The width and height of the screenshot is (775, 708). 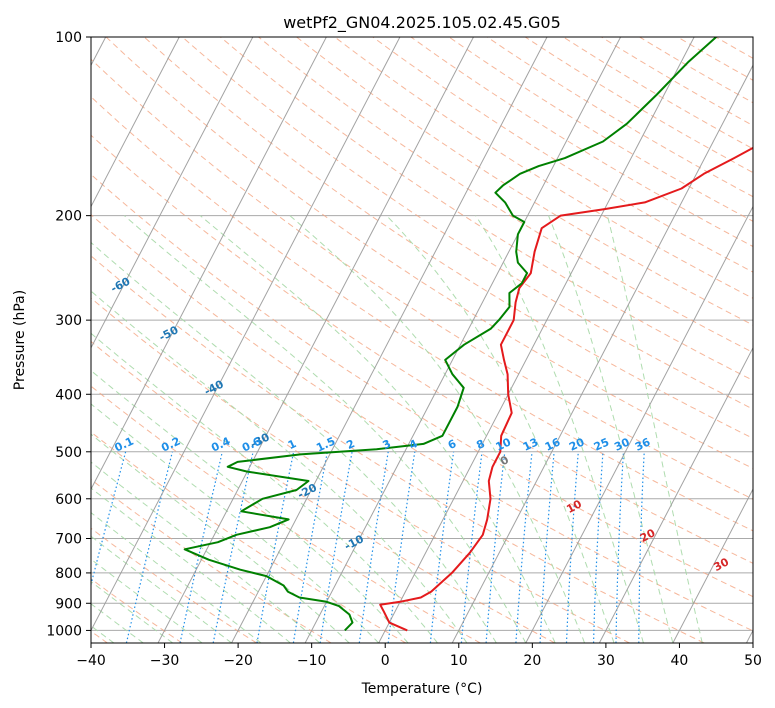 What do you see at coordinates (452, 444) in the screenshot?
I see `mixing-ratio-label: 6` at bounding box center [452, 444].